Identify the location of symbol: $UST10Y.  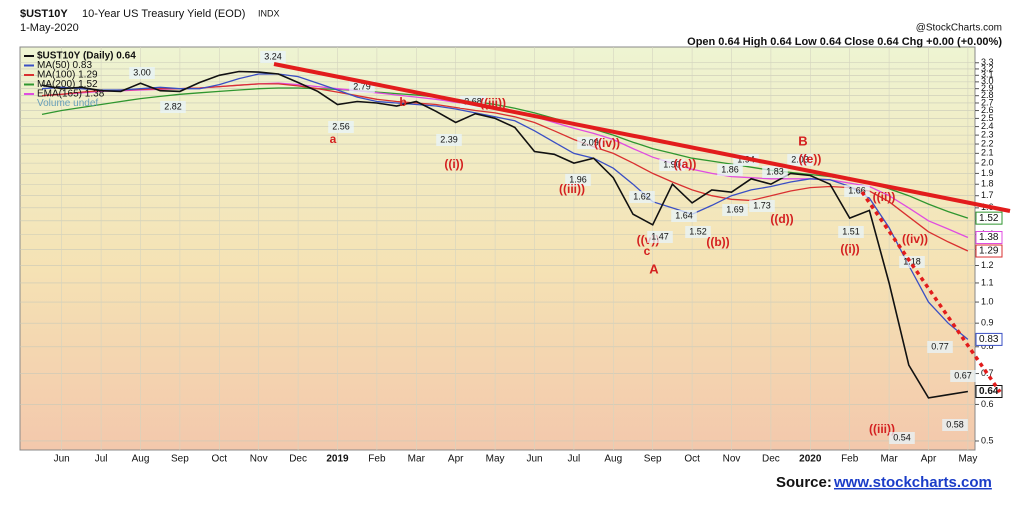
(44, 14).